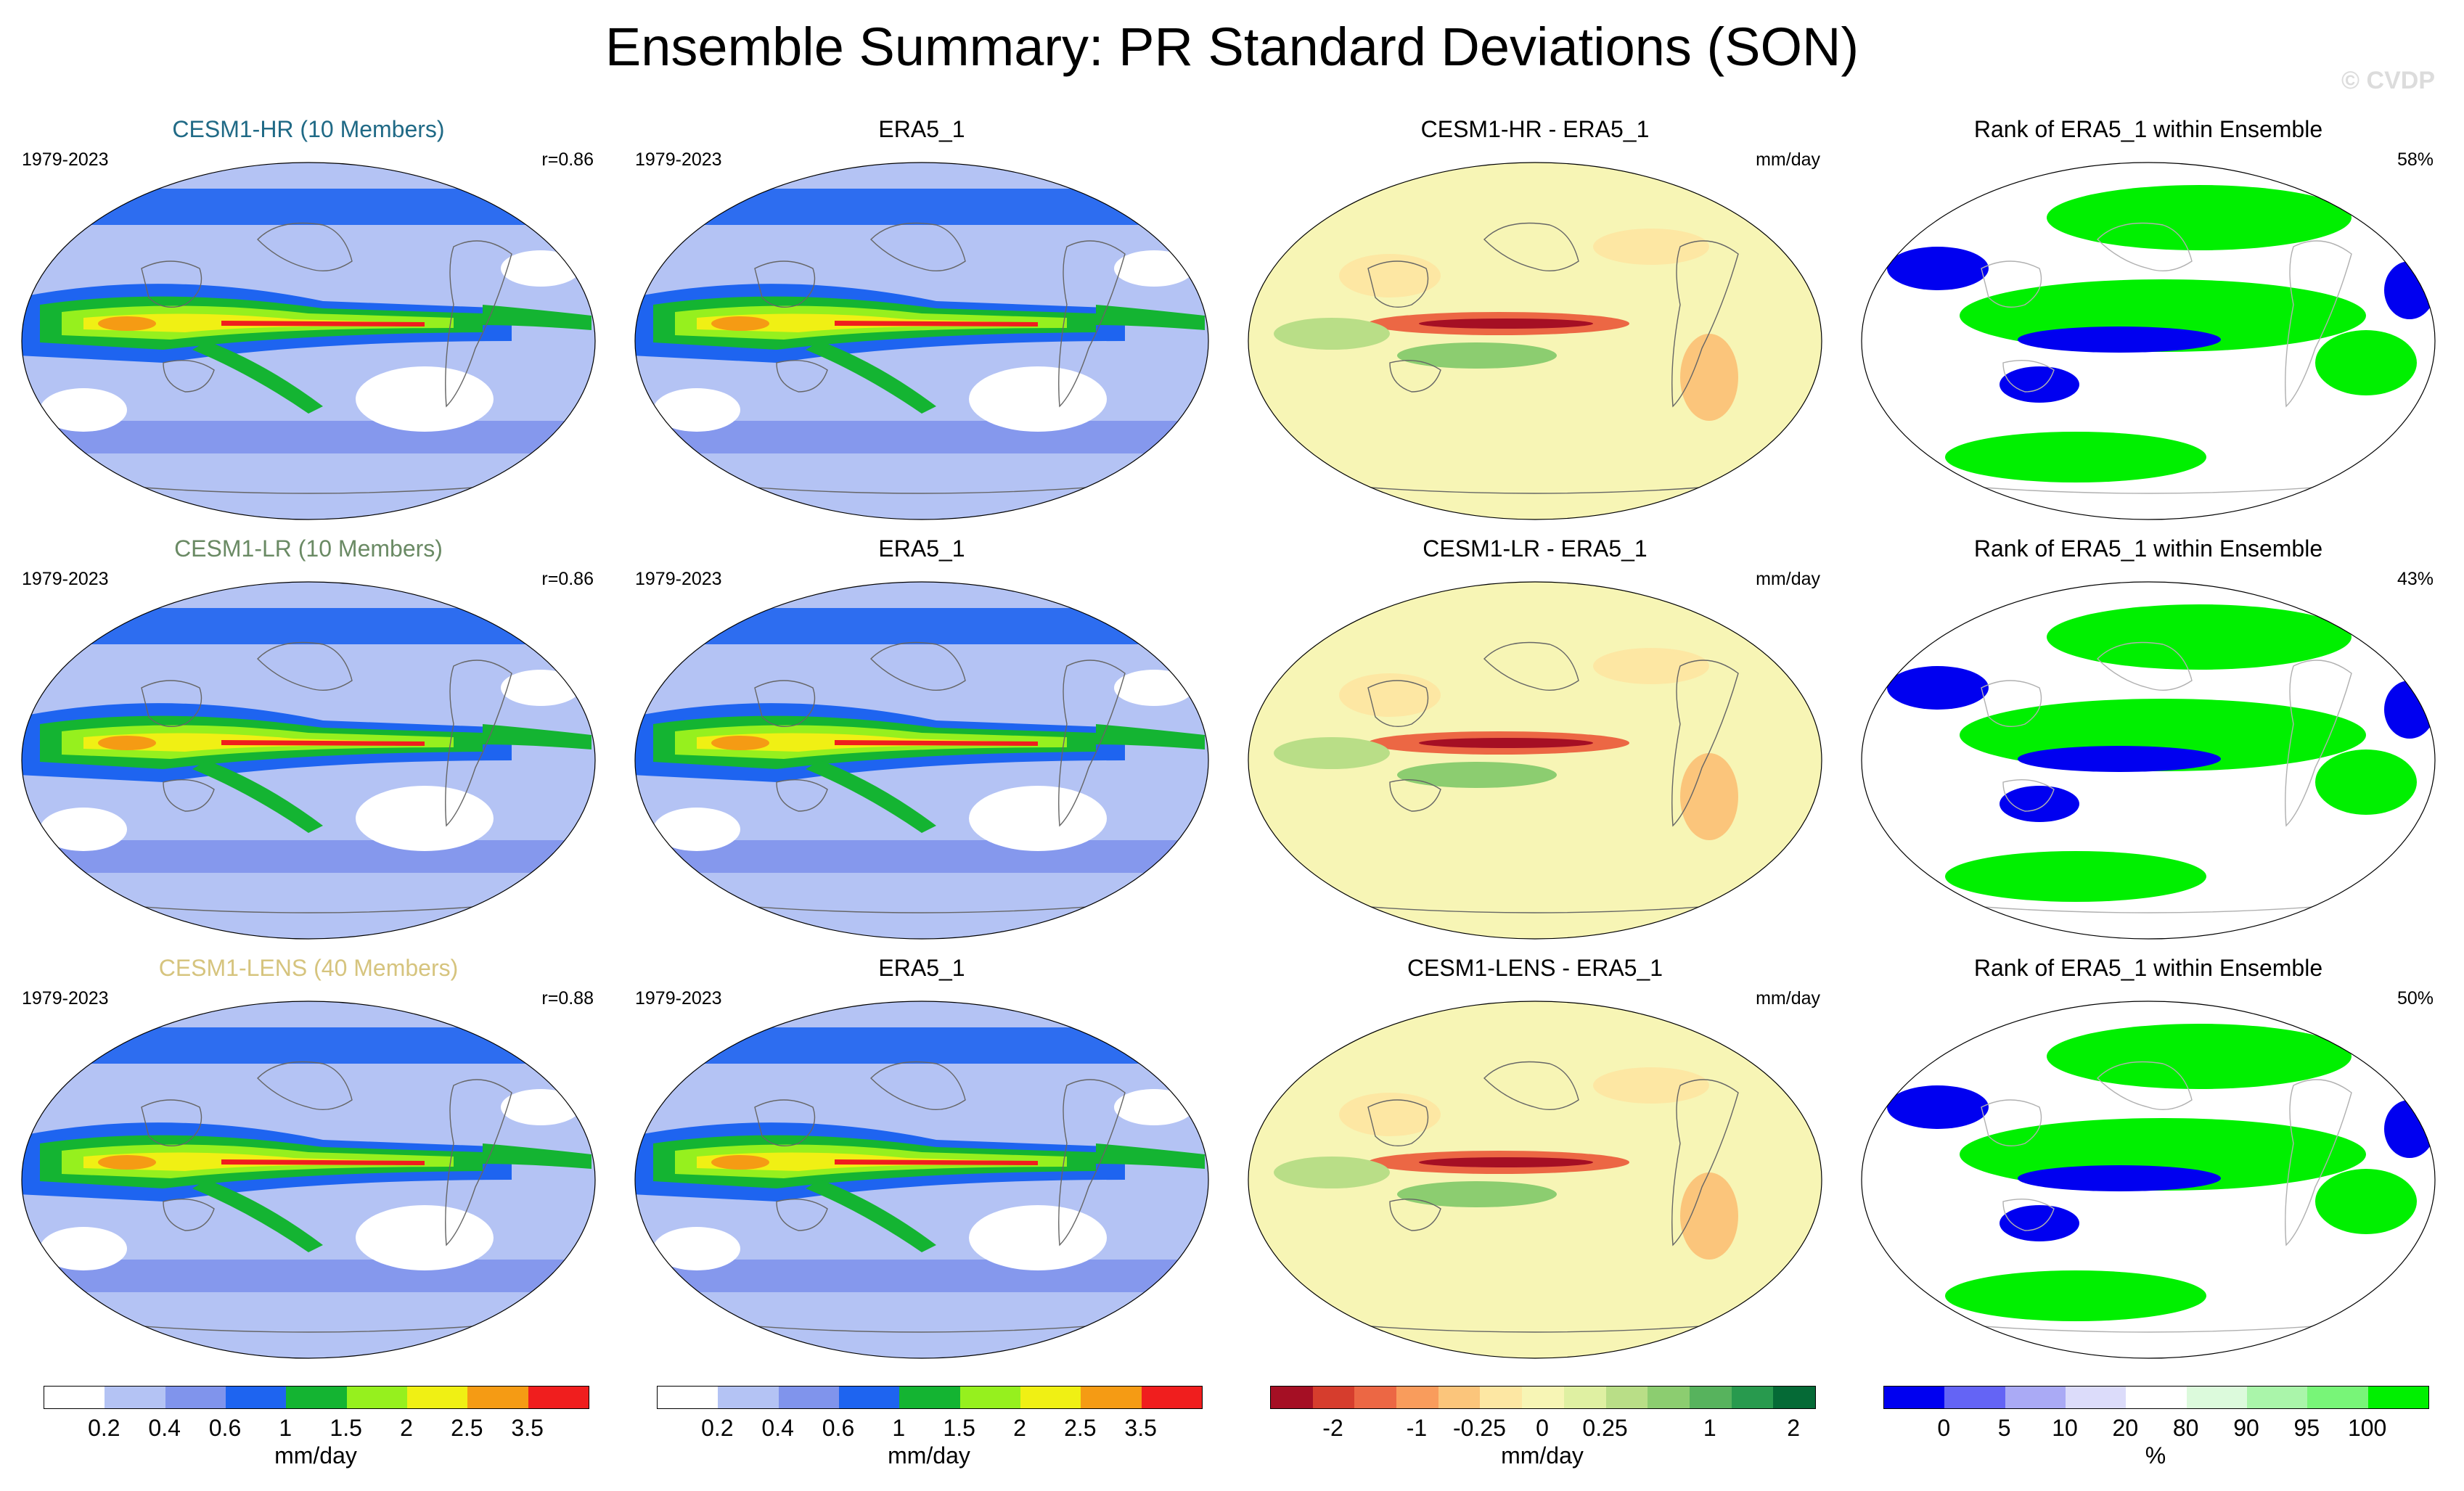 This screenshot has height=1491, width=2464. What do you see at coordinates (2199, 637) in the screenshot?
I see `rank-high-north` at bounding box center [2199, 637].